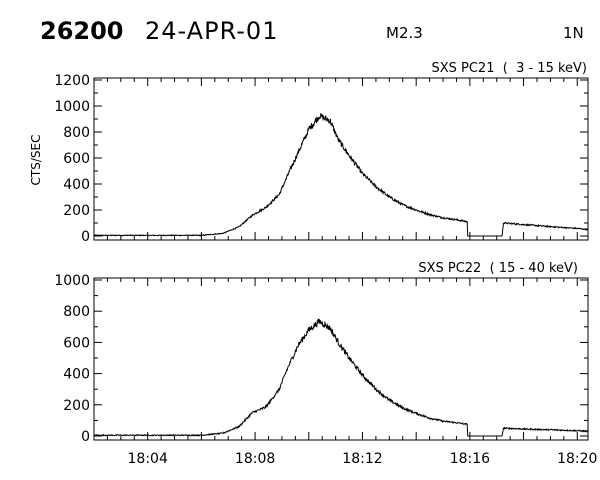  Describe the element at coordinates (255, 459) in the screenshot. I see `x-tick-label: 18:08` at that location.